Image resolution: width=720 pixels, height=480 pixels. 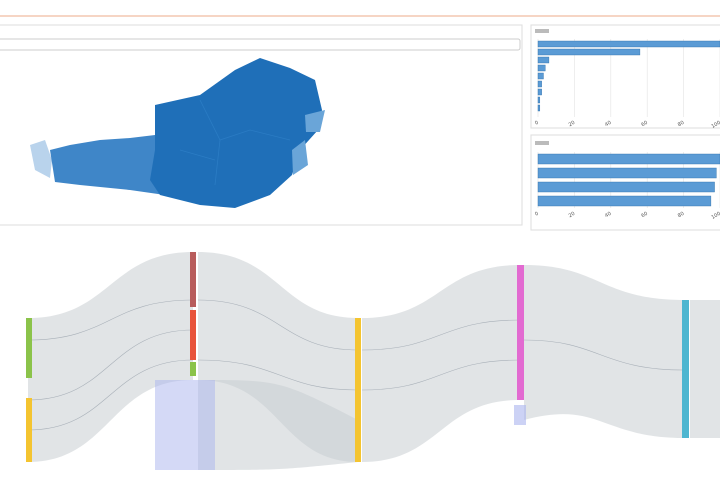 What do you see at coordinates (260, 44) in the screenshot?
I see `search-box` at bounding box center [260, 44].